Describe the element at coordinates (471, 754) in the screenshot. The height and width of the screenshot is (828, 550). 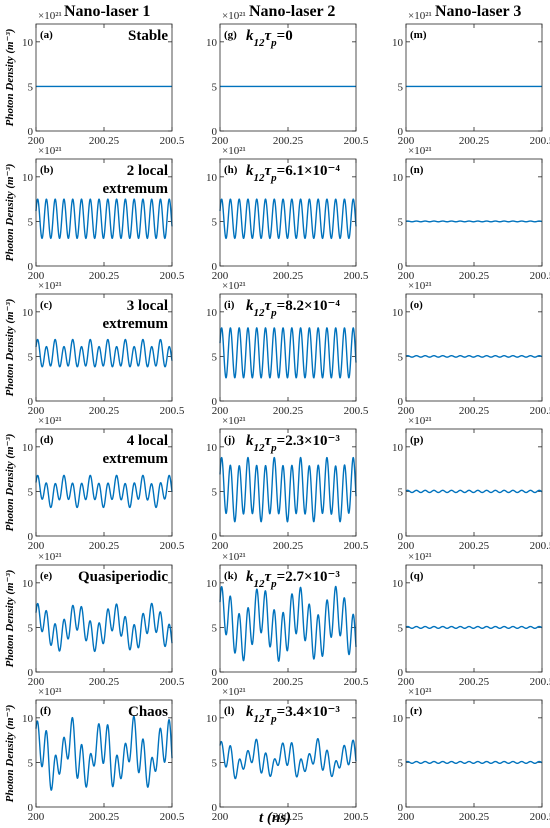
I see `panel-r: 0 5 10 200 200.25 200.5 ×10²¹ (r)` at that location.